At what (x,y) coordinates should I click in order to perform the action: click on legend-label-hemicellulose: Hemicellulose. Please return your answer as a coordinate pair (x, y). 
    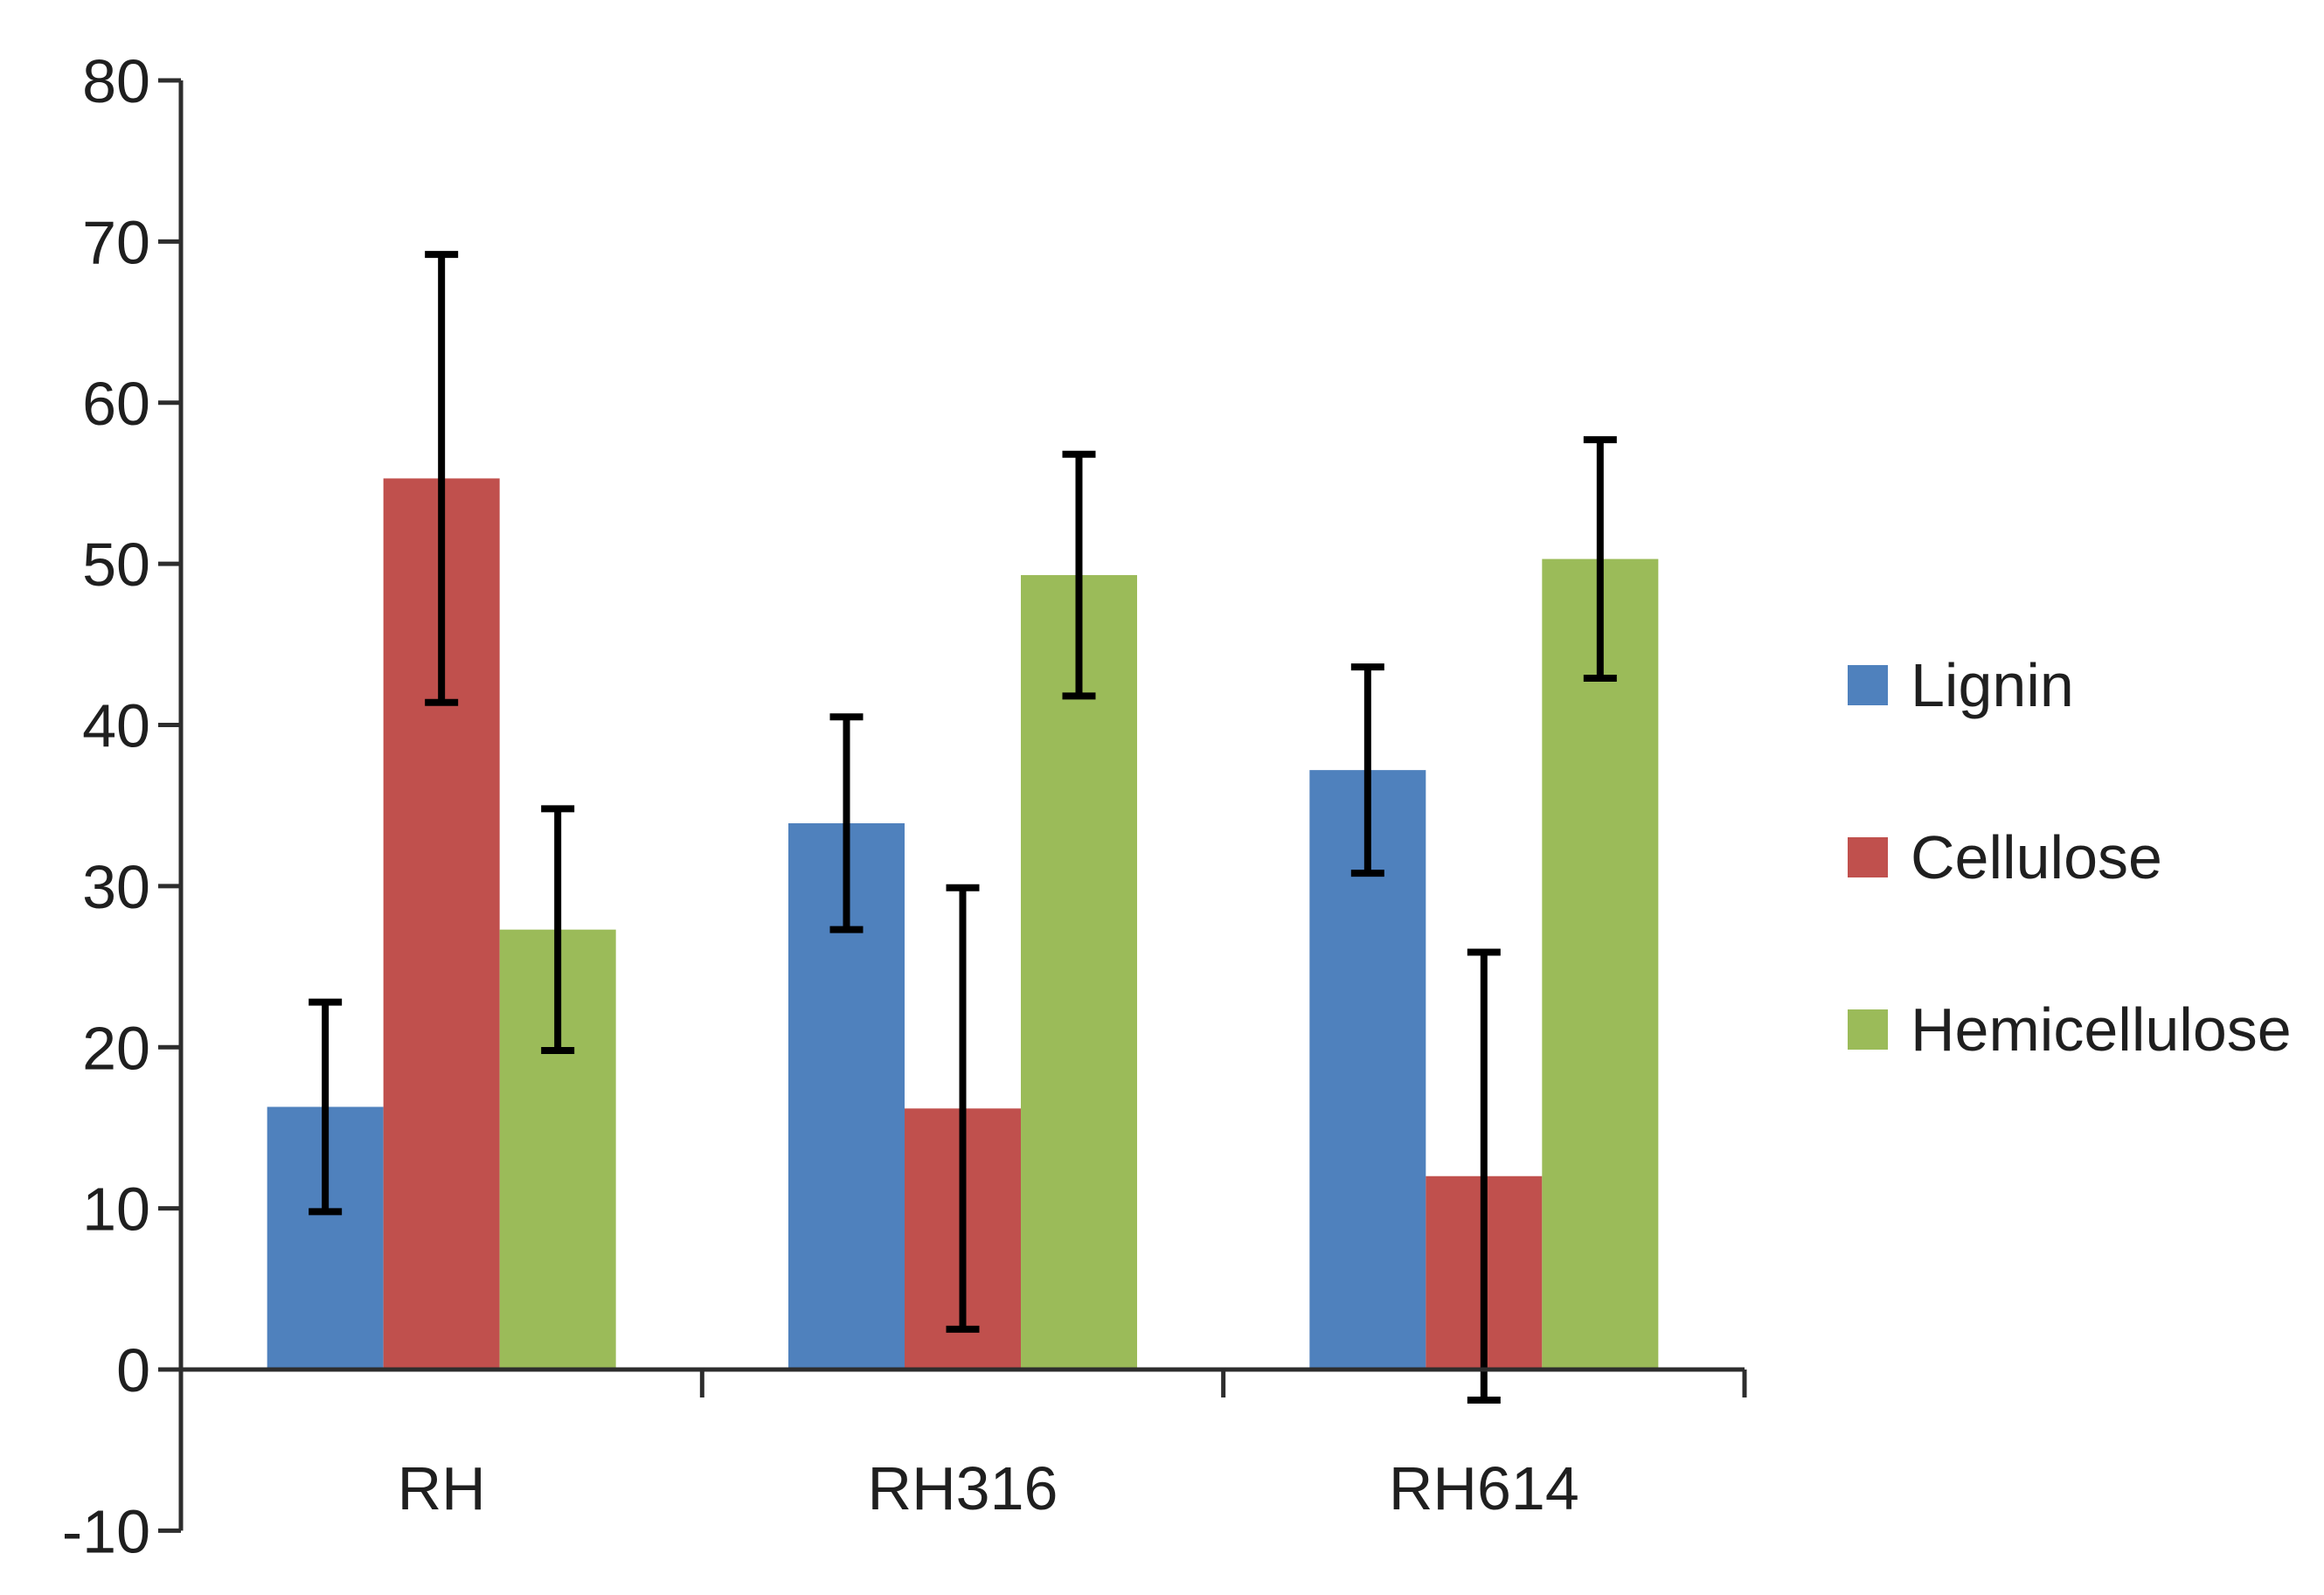
    Looking at the image, I should click on (2101, 1029).